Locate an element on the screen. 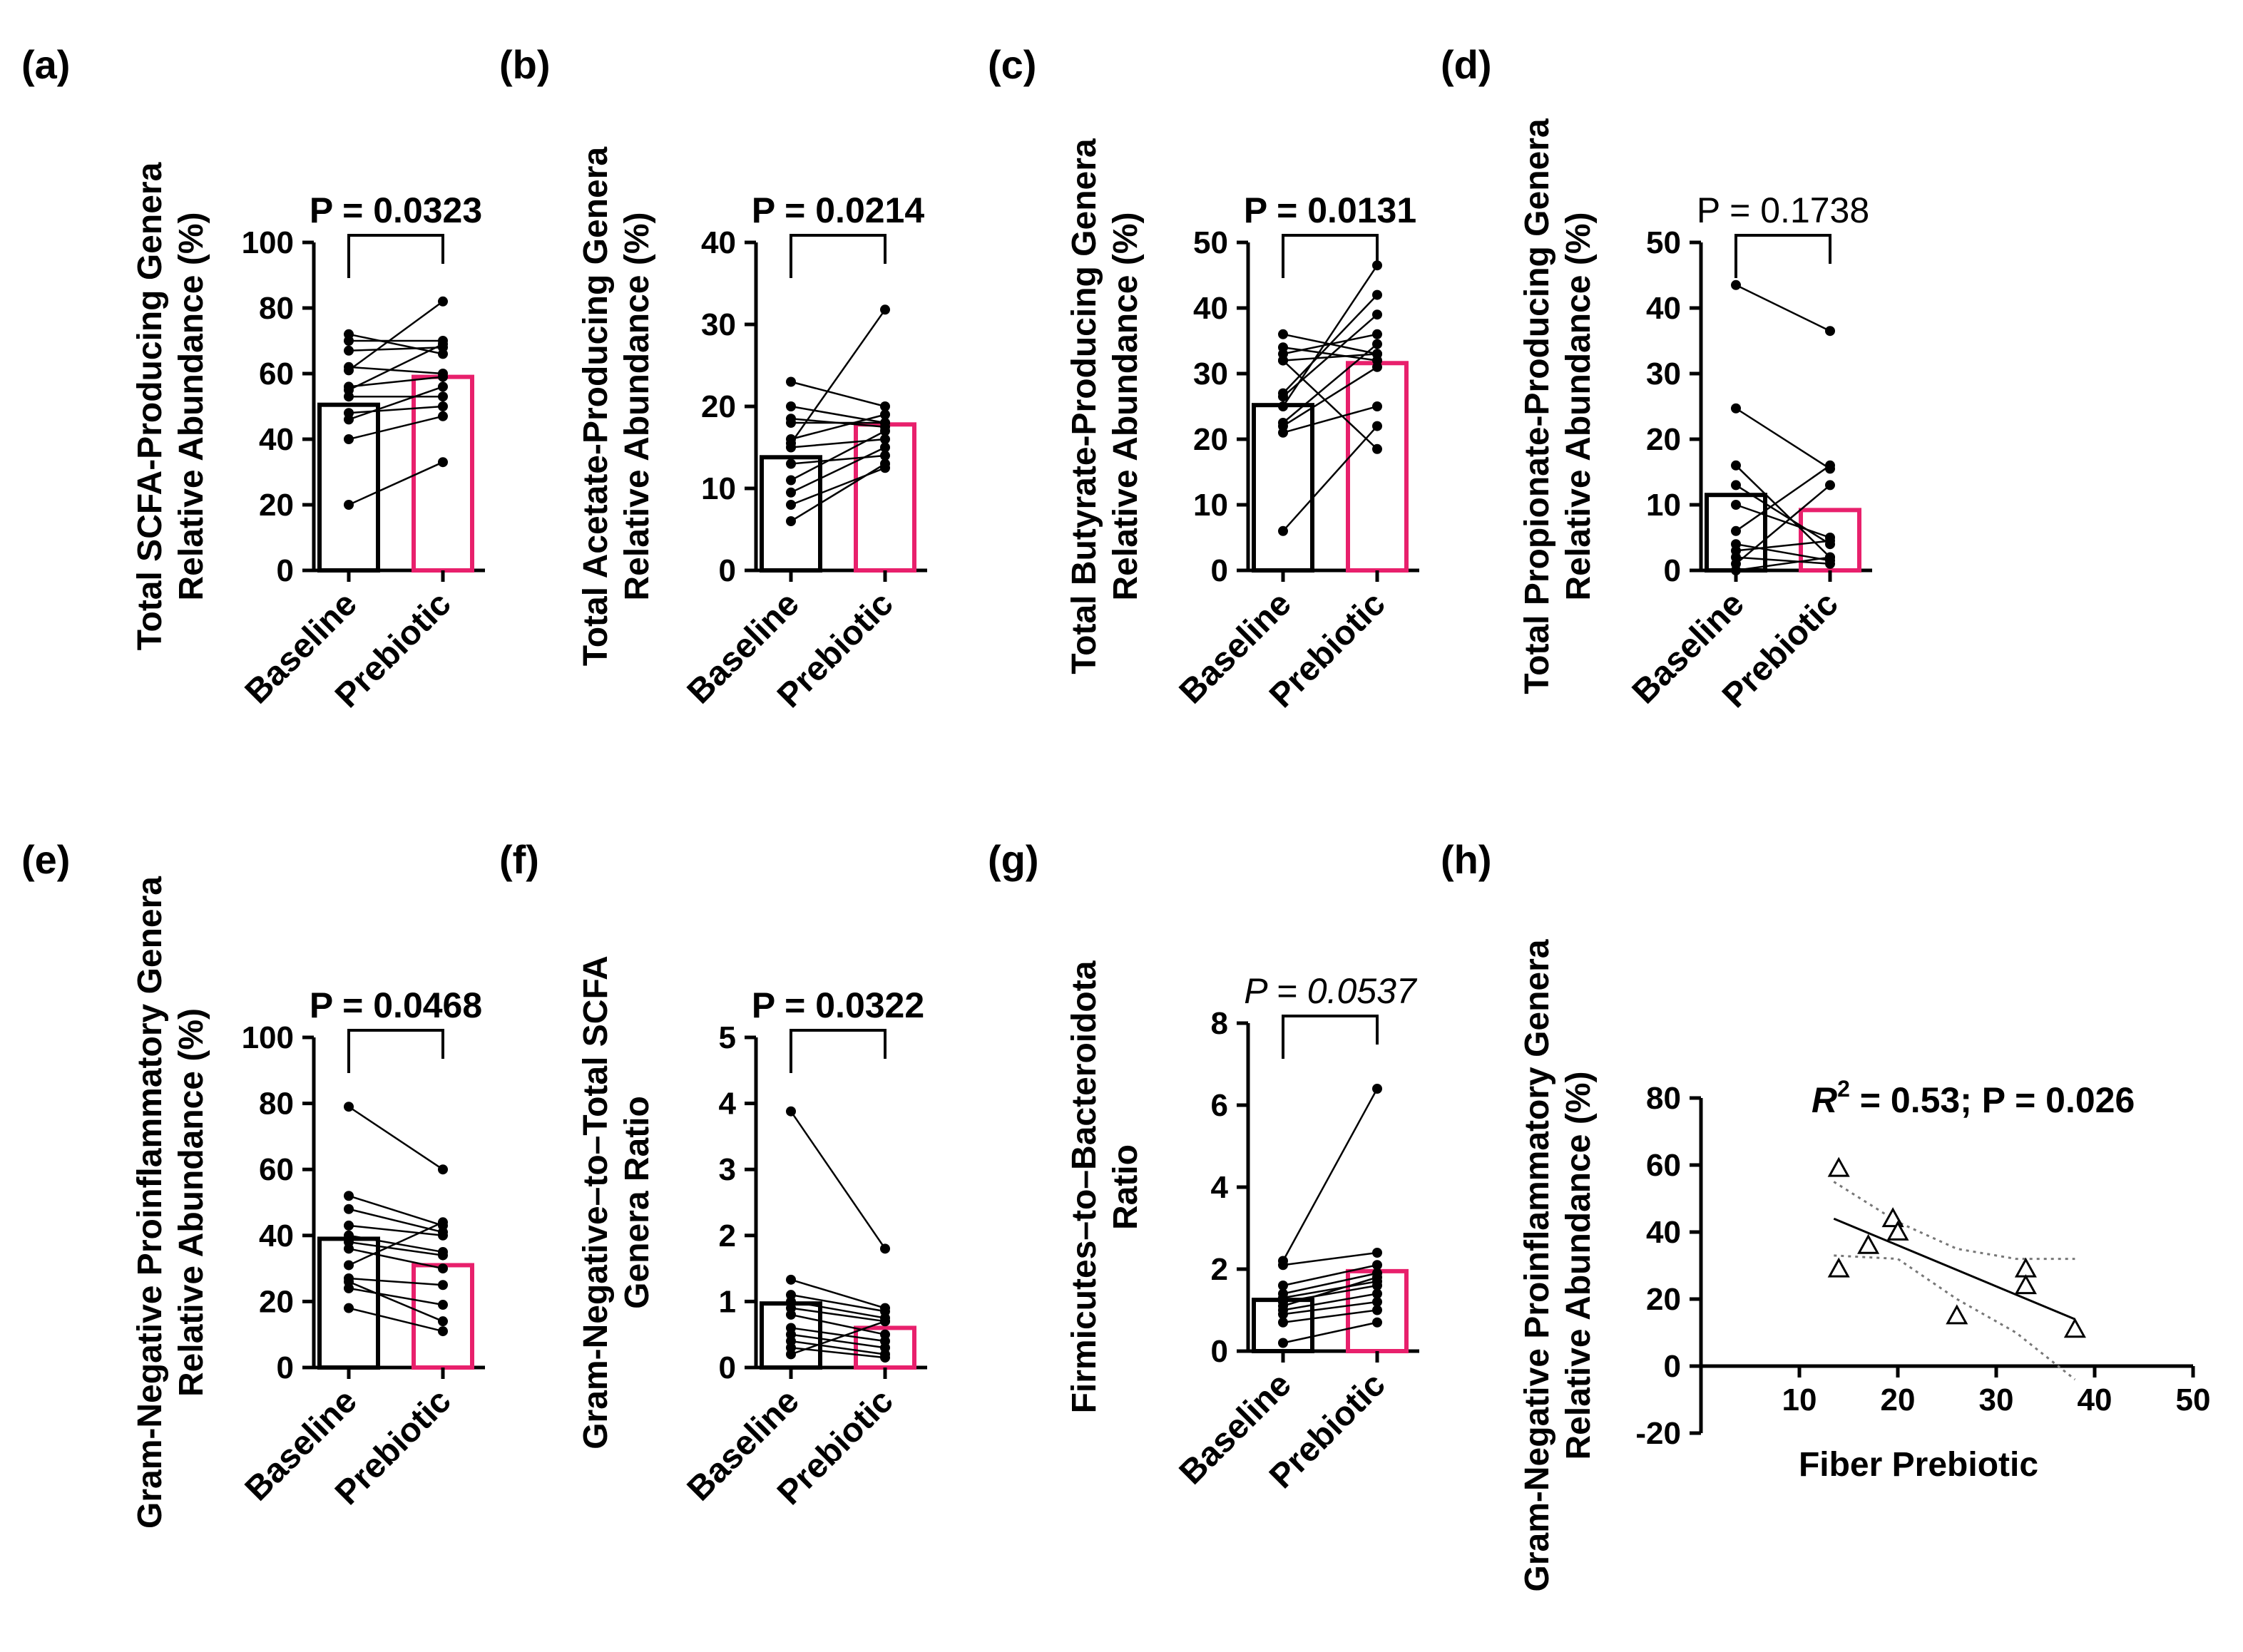  x-tick-label: 20 is located at coordinates (1898, 1399).